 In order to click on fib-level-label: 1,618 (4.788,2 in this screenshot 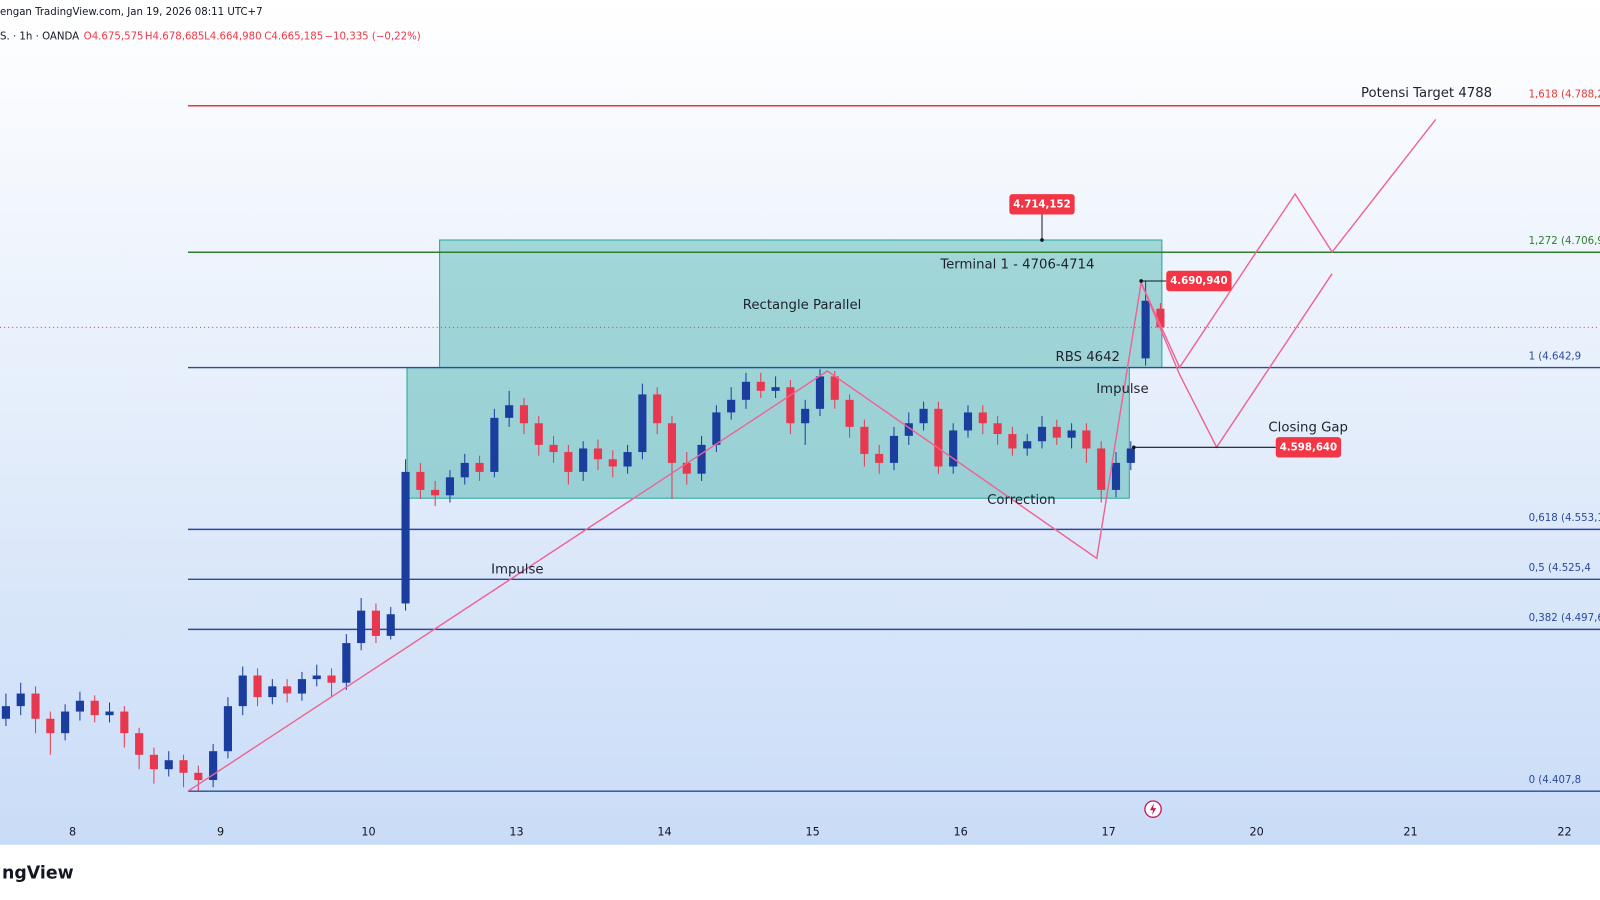, I will do `click(1564, 95)`.